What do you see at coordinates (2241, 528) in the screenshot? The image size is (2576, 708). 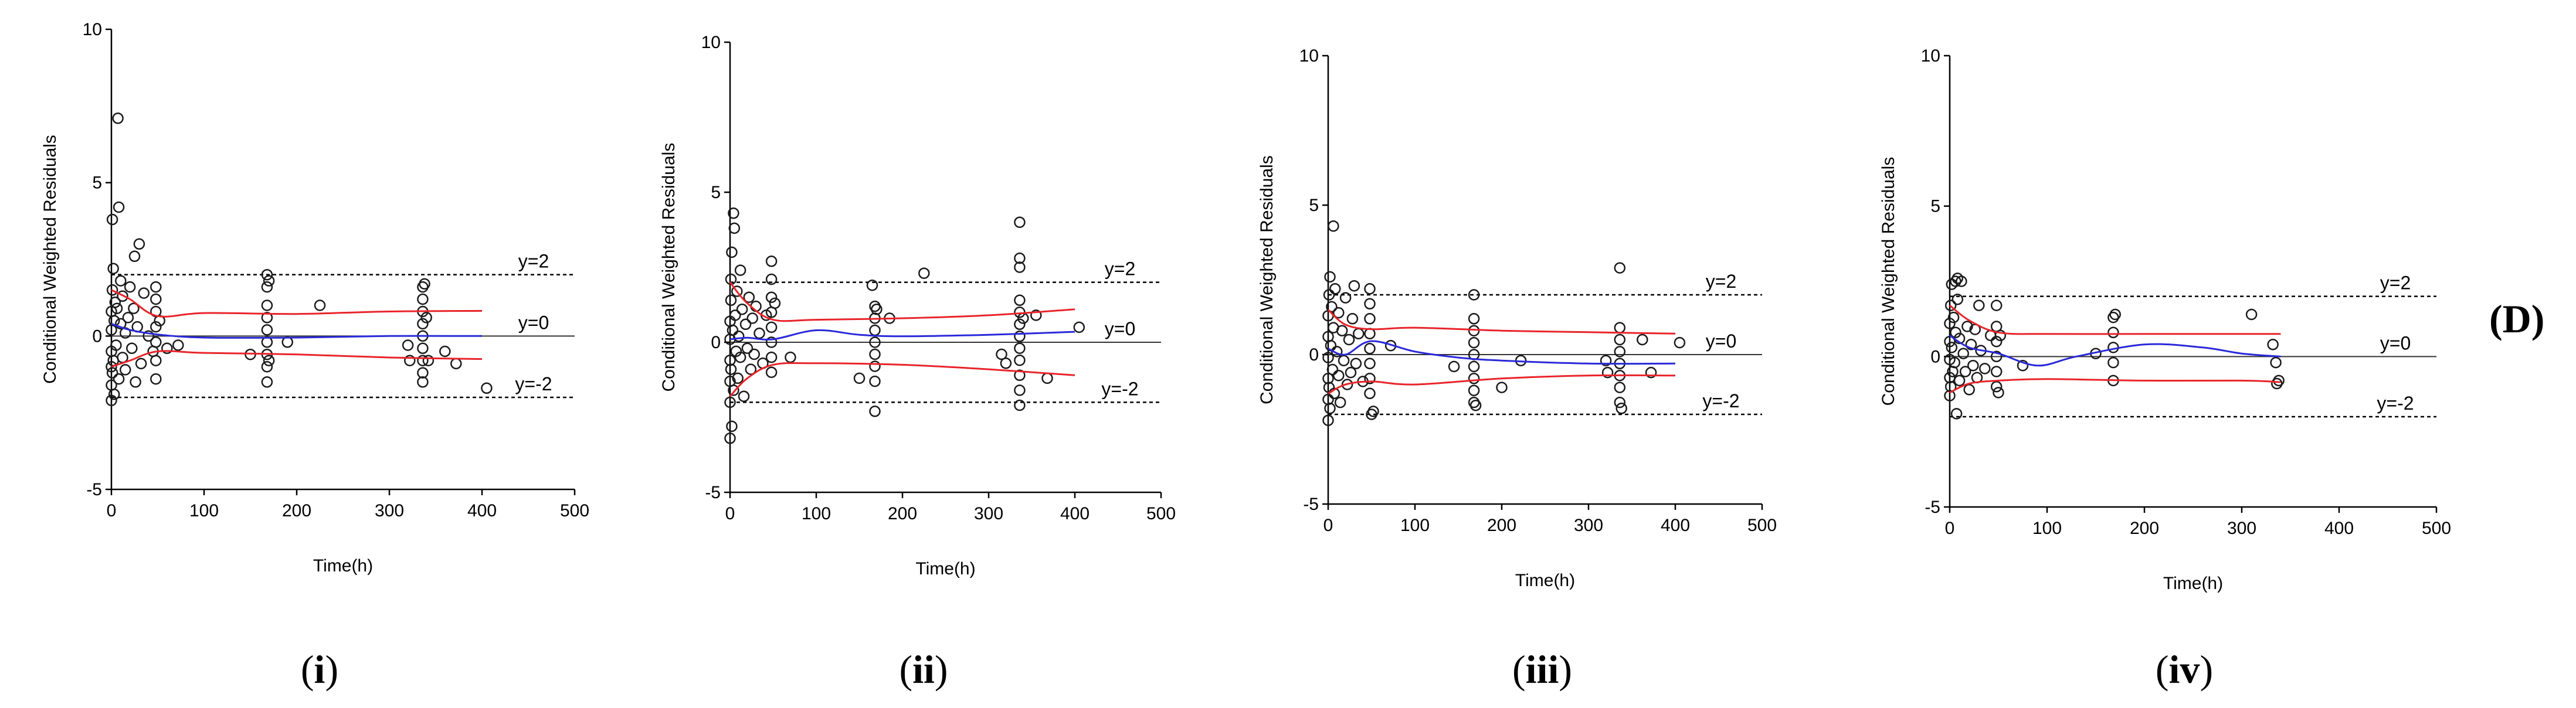 I see `x-tick-label: 300` at bounding box center [2241, 528].